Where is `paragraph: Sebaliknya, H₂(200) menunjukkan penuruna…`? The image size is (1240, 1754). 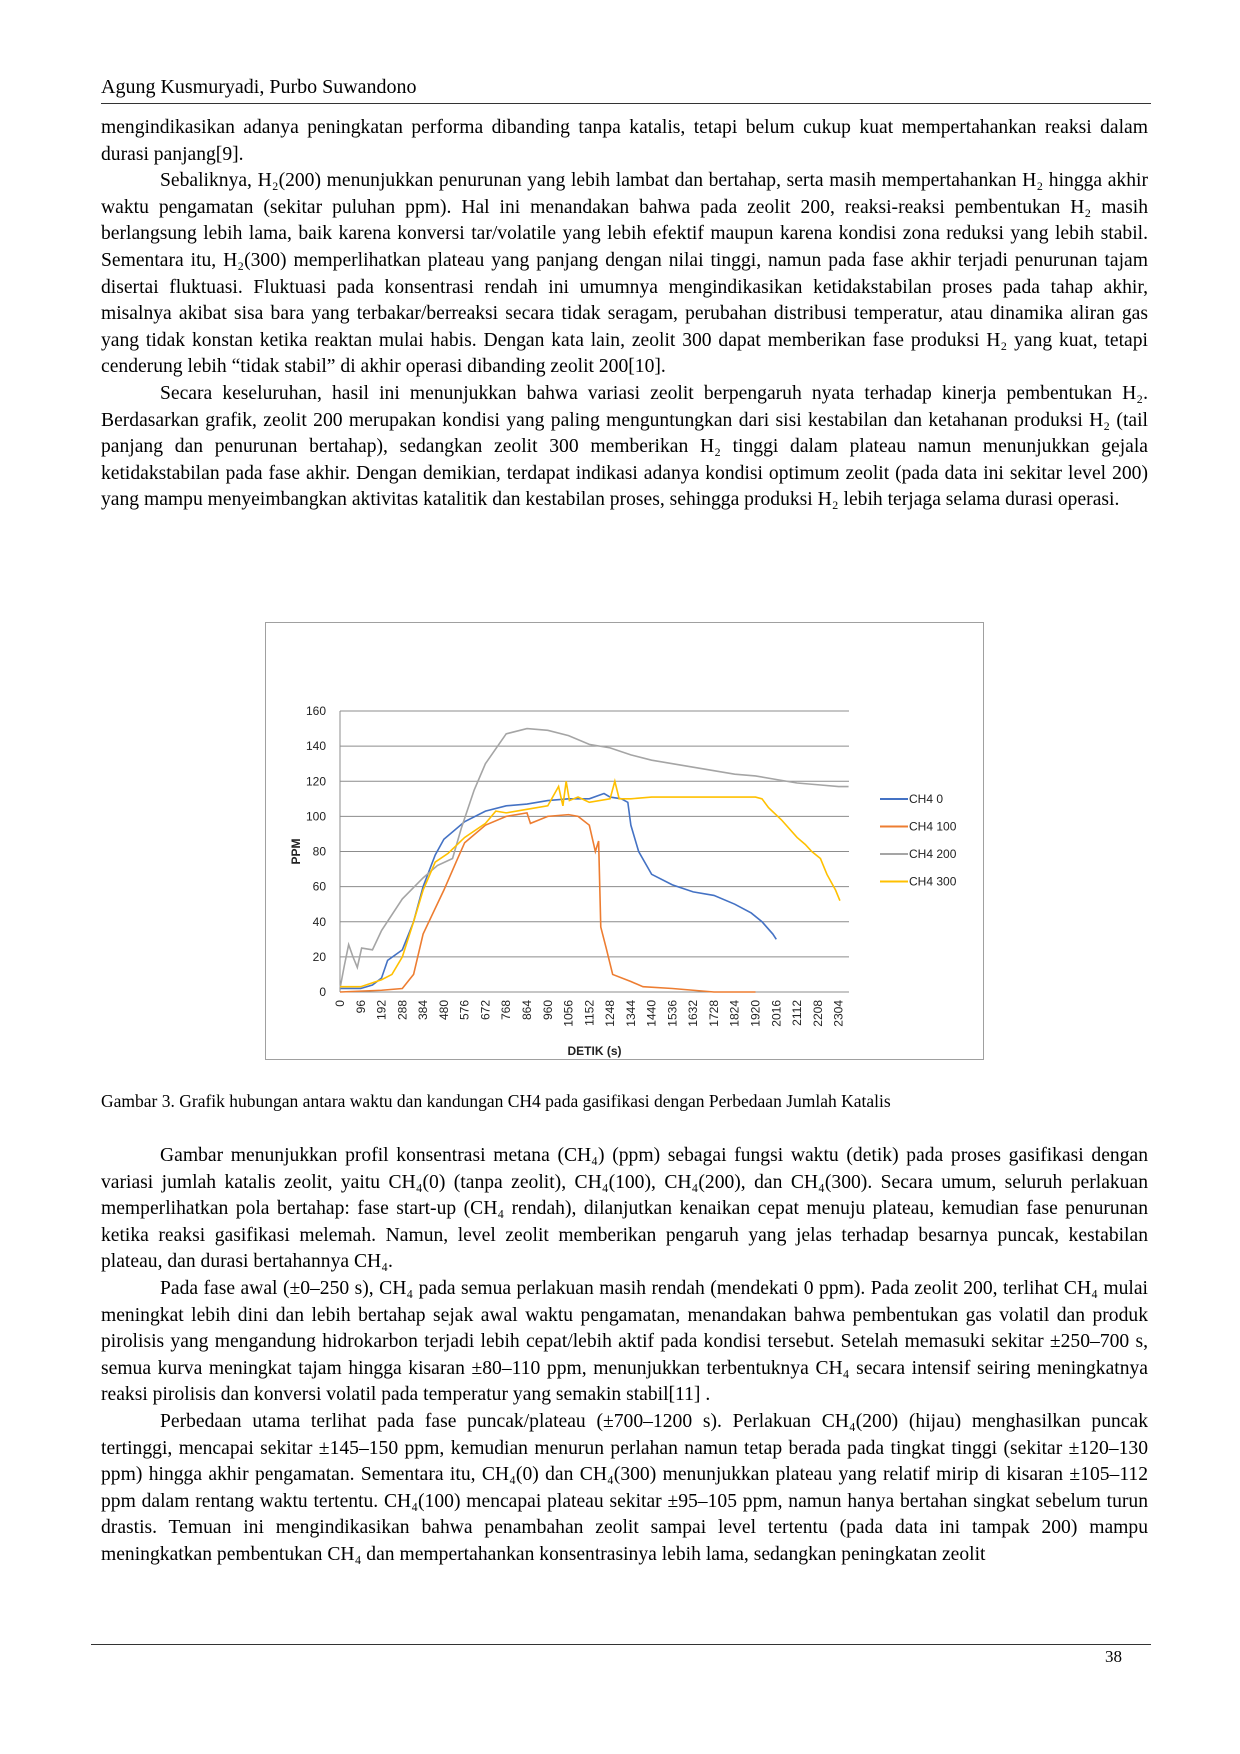
paragraph: Sebaliknya, H₂(200) menunjukkan penuruna… is located at coordinates (624, 274).